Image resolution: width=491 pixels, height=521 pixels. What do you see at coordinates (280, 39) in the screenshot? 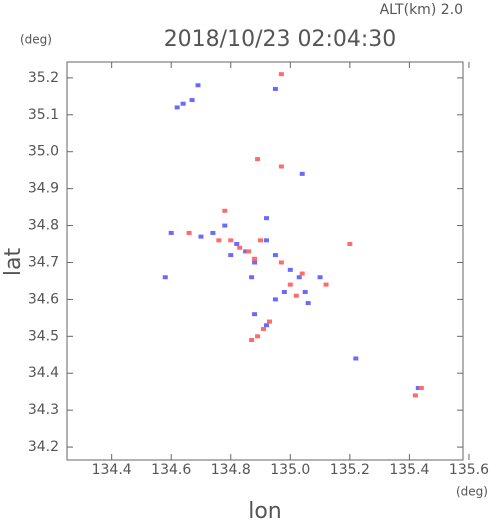
I see `chart-title: 2018/10/23 02:04:30` at bounding box center [280, 39].